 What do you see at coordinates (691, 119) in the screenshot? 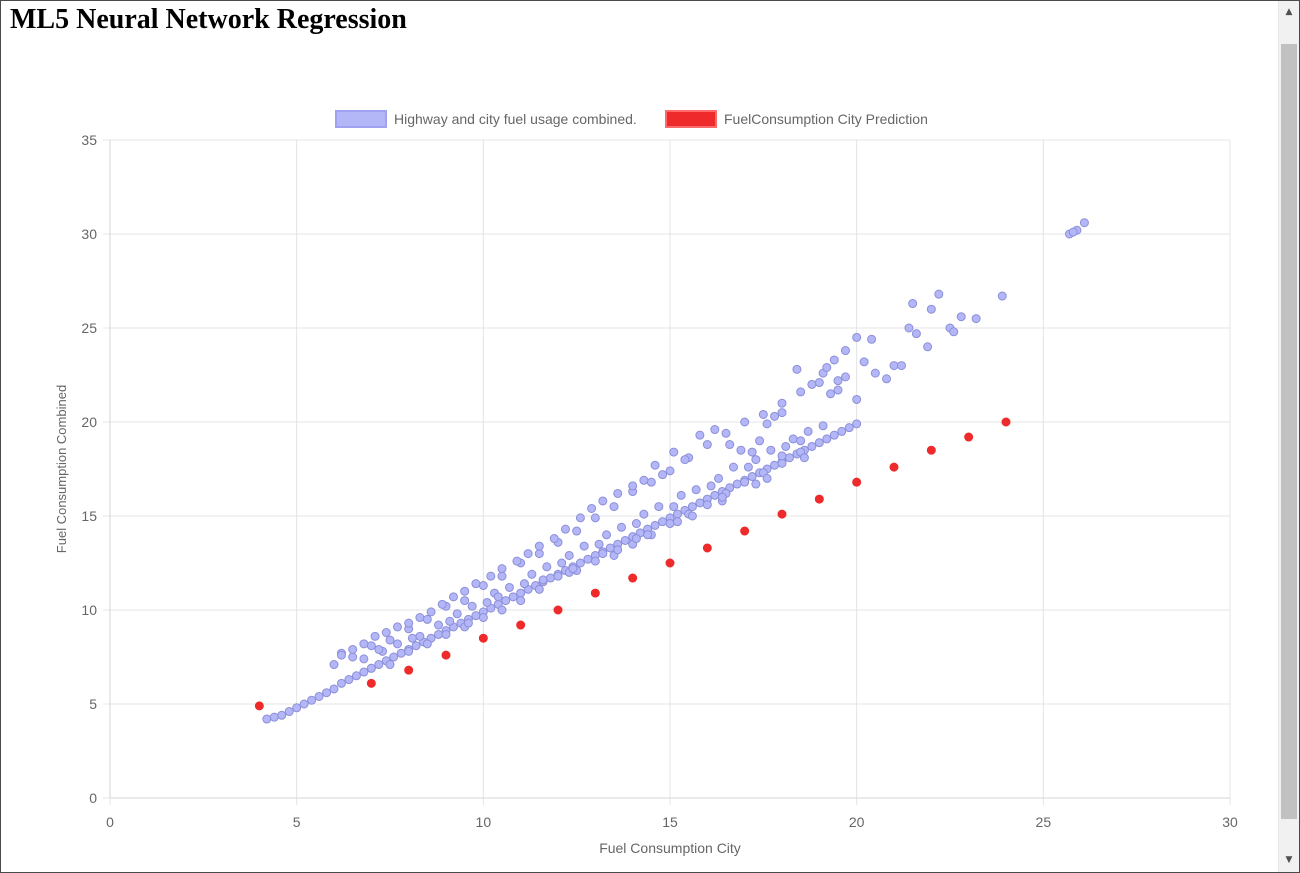
I see `legend-swatch-prediction` at bounding box center [691, 119].